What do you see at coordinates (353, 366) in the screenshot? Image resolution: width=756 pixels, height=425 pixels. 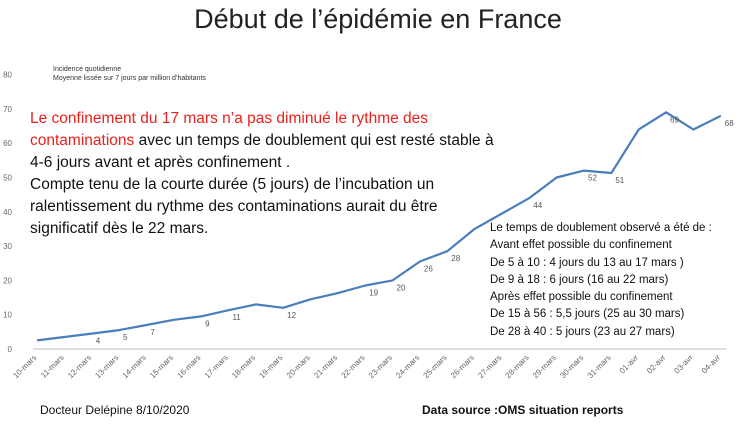 I see `x-tick-label: 22-mars` at bounding box center [353, 366].